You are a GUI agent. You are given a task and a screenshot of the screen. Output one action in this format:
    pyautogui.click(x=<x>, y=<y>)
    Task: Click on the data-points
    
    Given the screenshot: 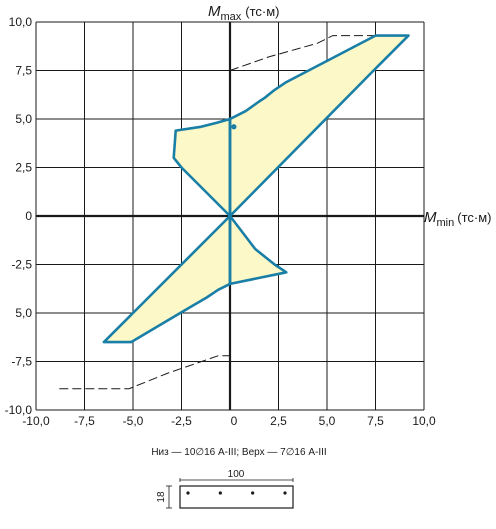 What is the action you would take?
    pyautogui.click(x=234, y=127)
    